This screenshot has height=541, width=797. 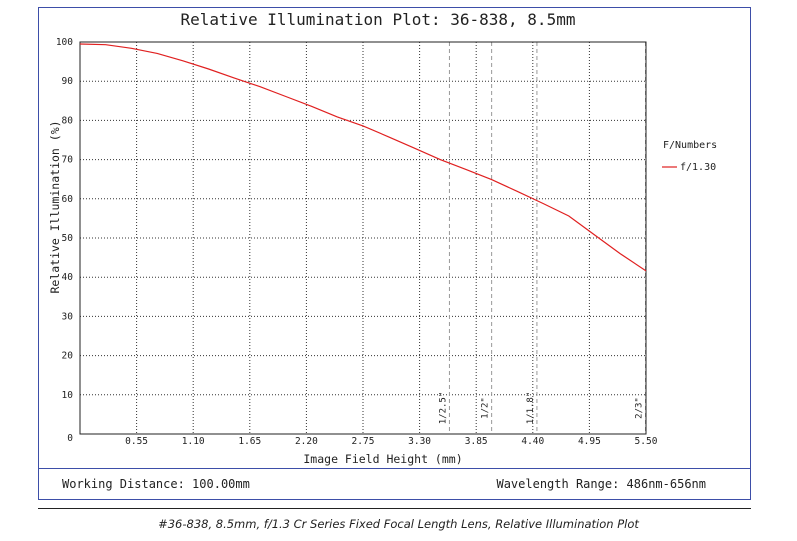 I want to click on legend-entry: f/1.30, so click(x=698, y=167).